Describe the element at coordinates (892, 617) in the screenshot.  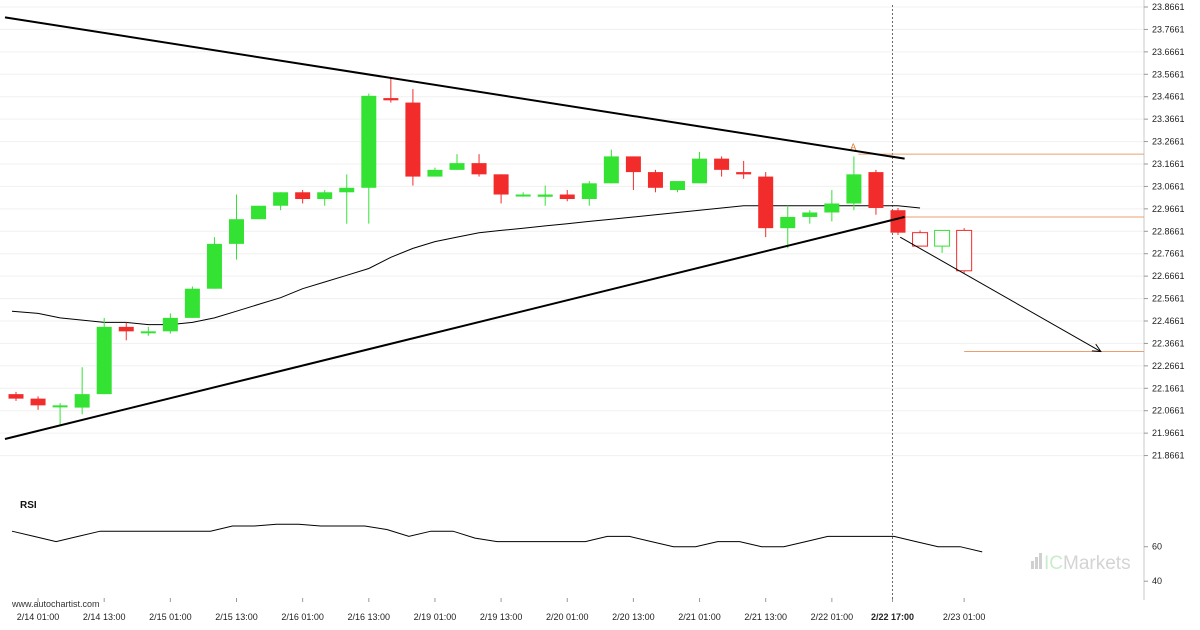
I see `time-tick-label: 2/22 17:00` at that location.